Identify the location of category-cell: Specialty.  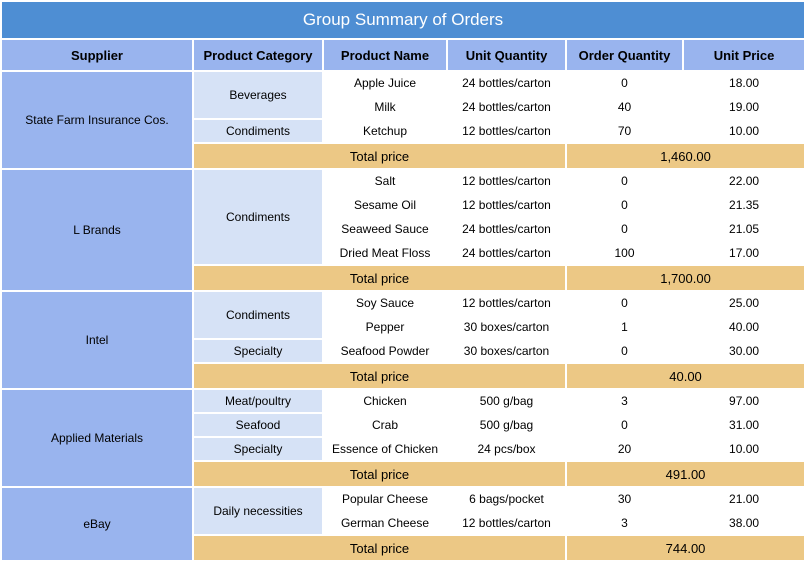
(258, 449).